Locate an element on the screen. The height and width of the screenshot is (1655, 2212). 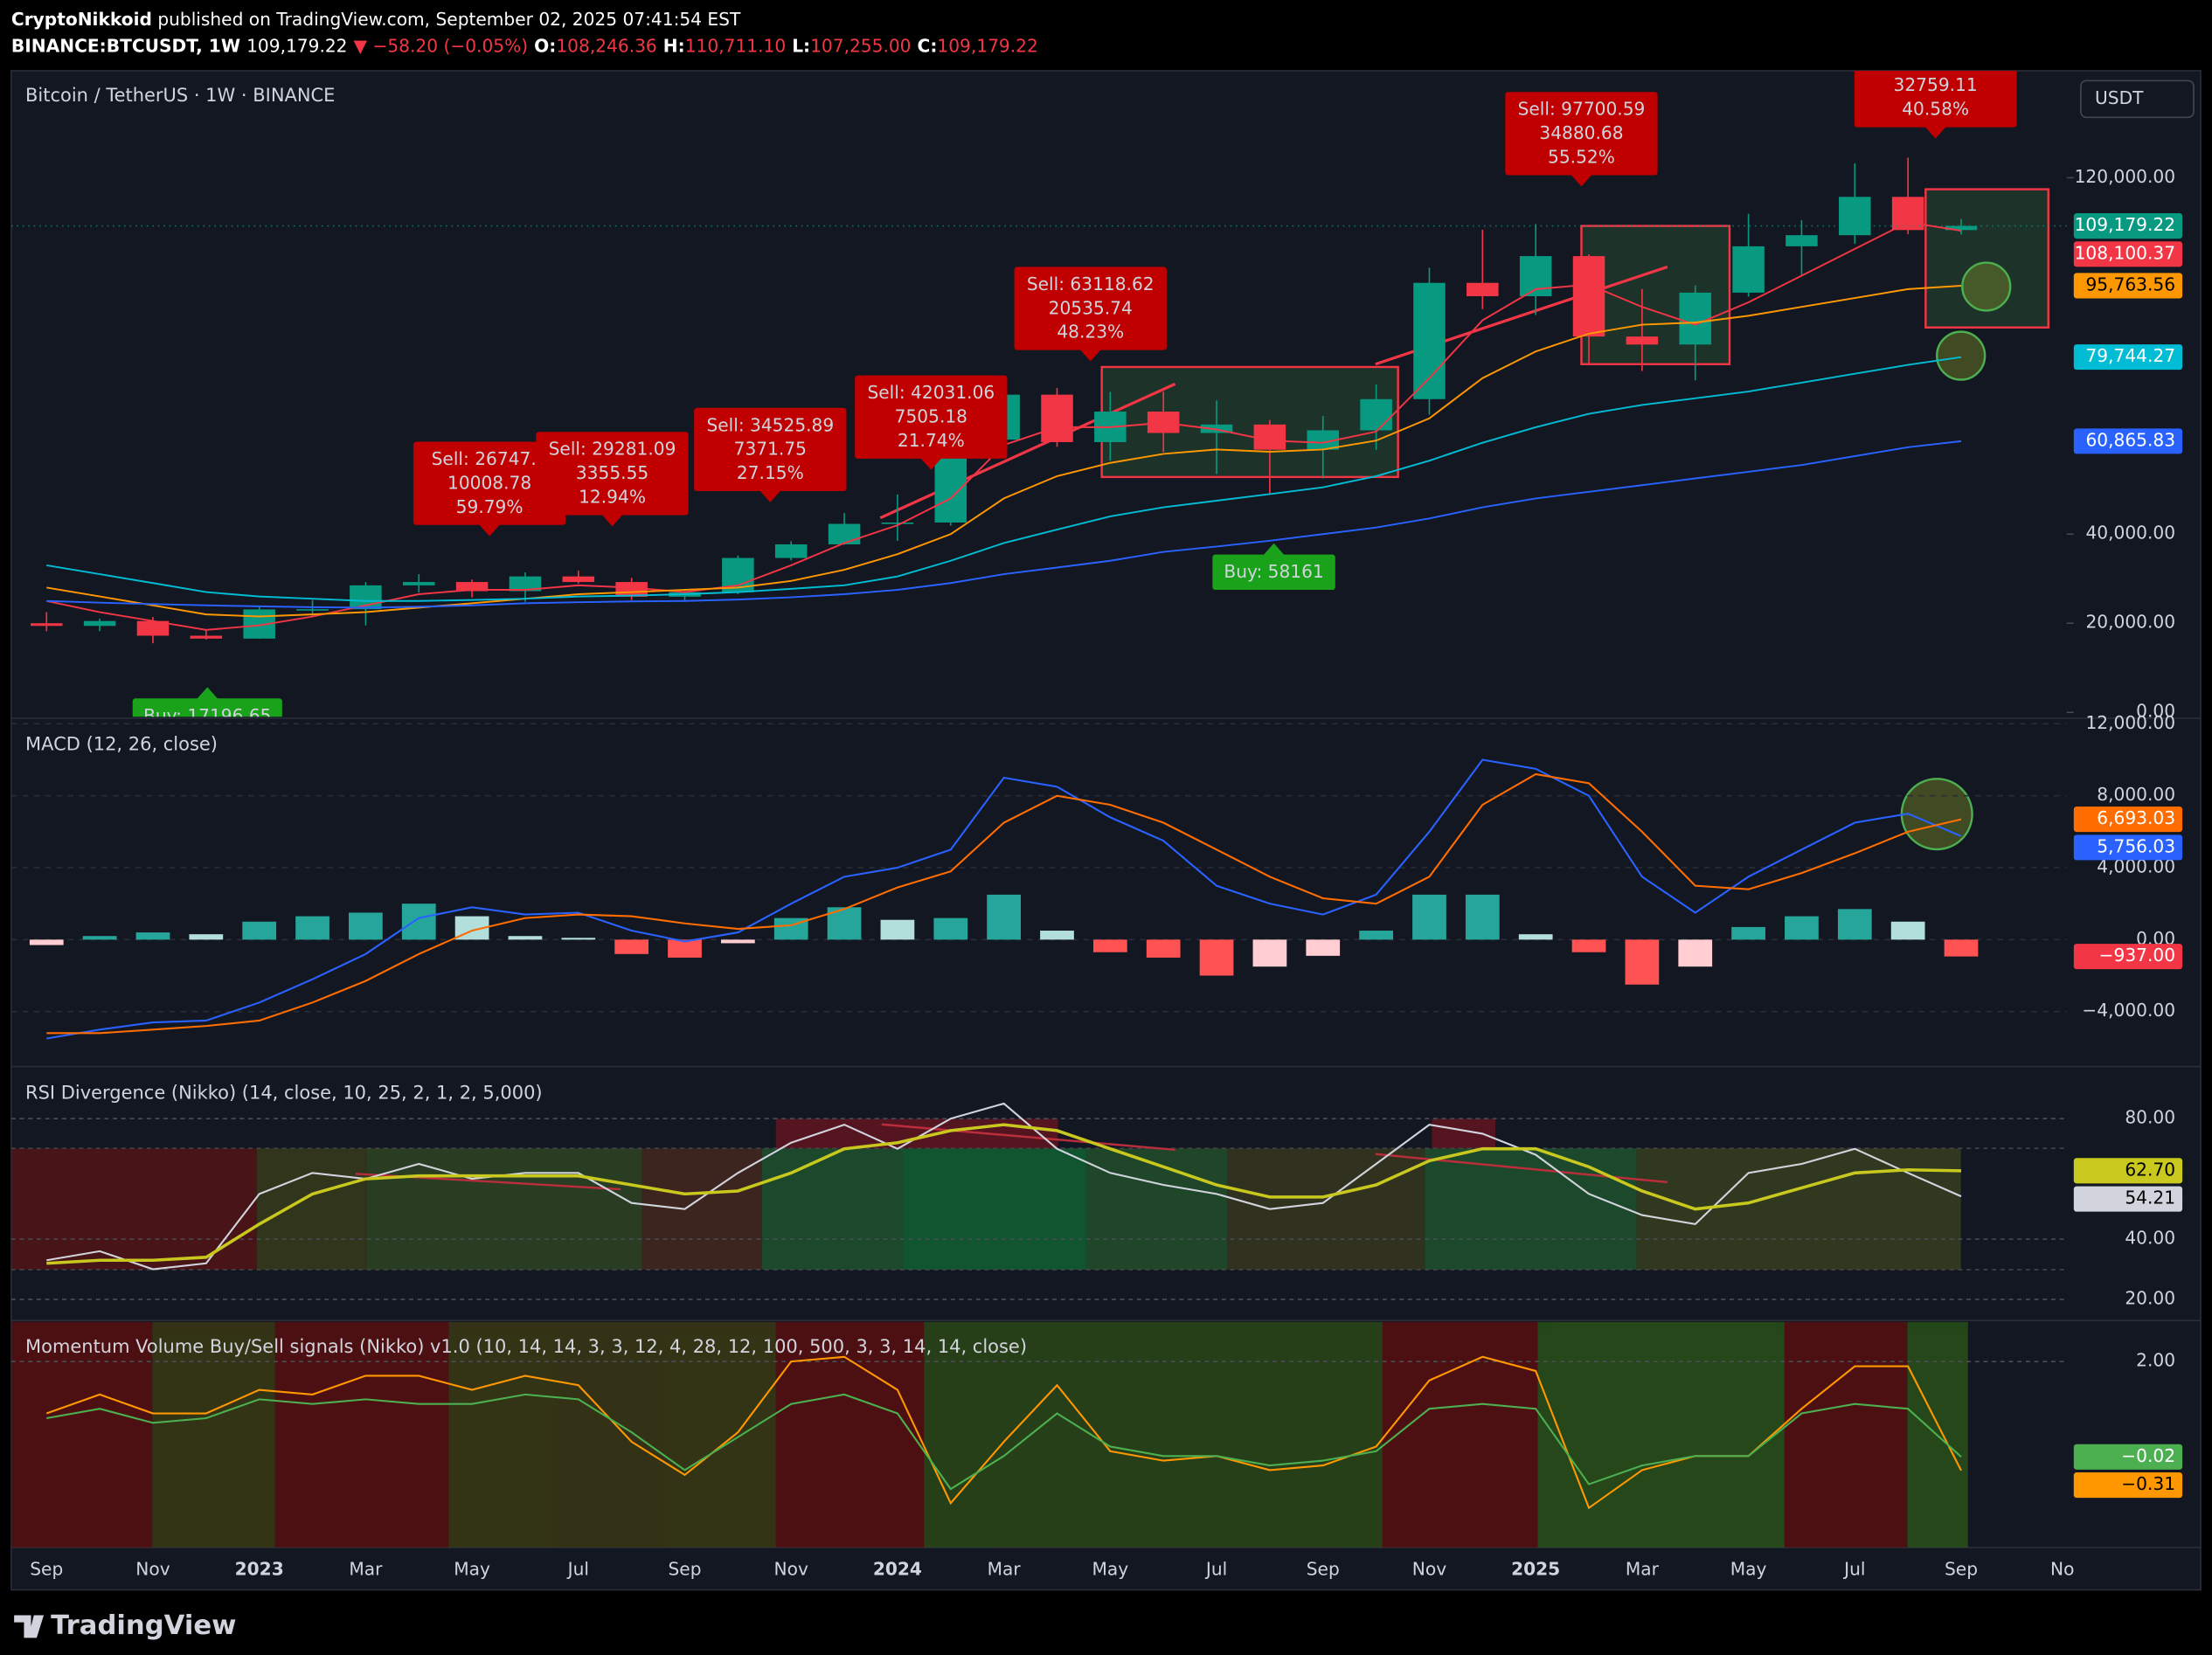
x-tick-label: 2023 is located at coordinates (259, 1568).